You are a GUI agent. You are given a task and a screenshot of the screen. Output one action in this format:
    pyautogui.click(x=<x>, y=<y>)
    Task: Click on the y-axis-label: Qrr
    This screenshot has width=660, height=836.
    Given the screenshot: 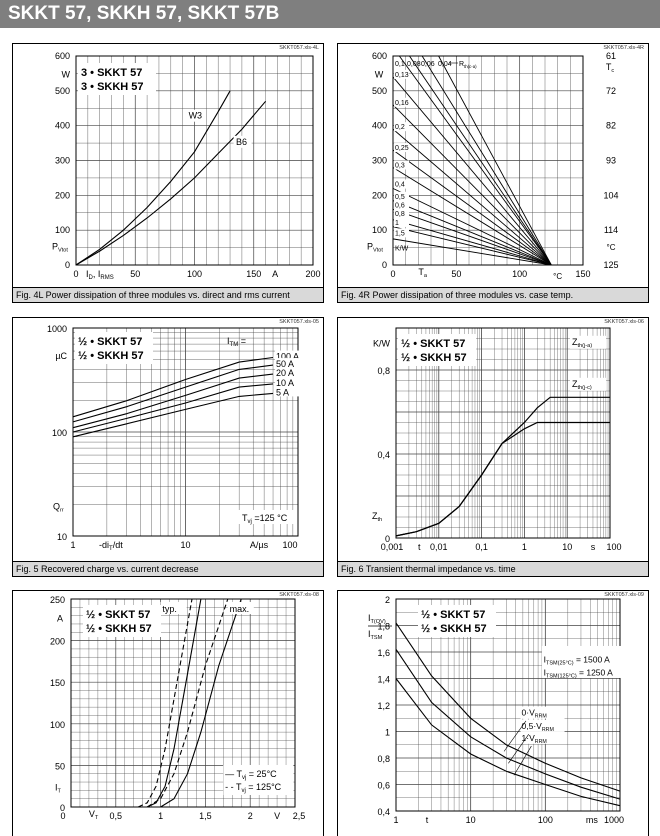 What is the action you would take?
    pyautogui.click(x=58, y=507)
    